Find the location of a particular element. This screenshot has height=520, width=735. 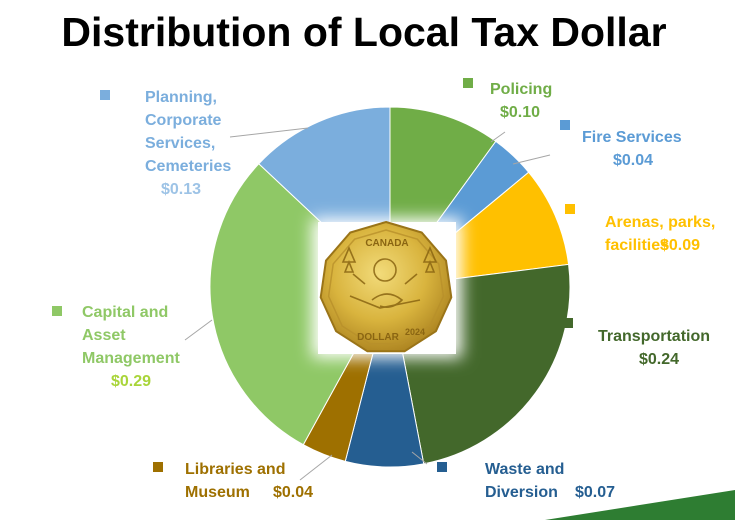

slice-label: Arenas, parks, is located at coordinates (660, 222).